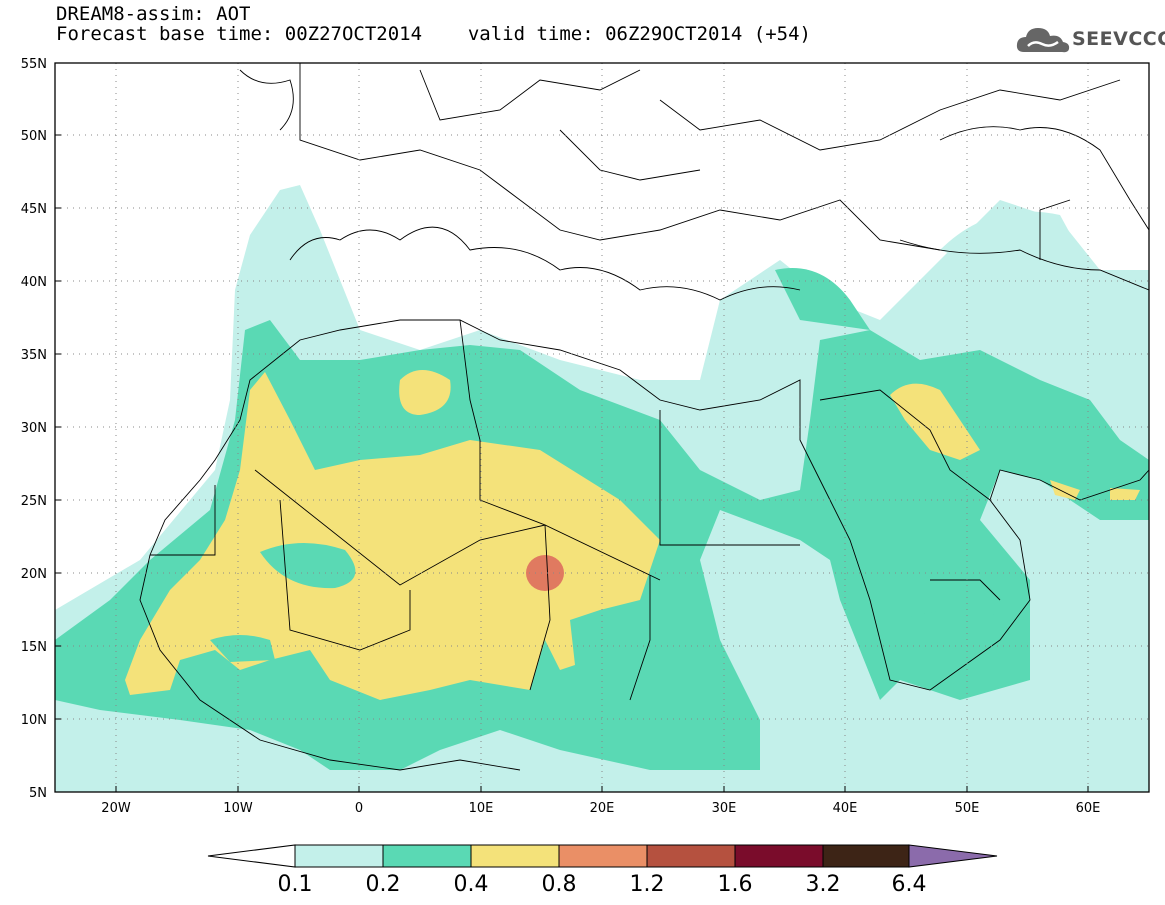 This screenshot has width=1165, height=905. What do you see at coordinates (153, 14) in the screenshot?
I see `map-title: DREAM8-assim: AOT` at bounding box center [153, 14].